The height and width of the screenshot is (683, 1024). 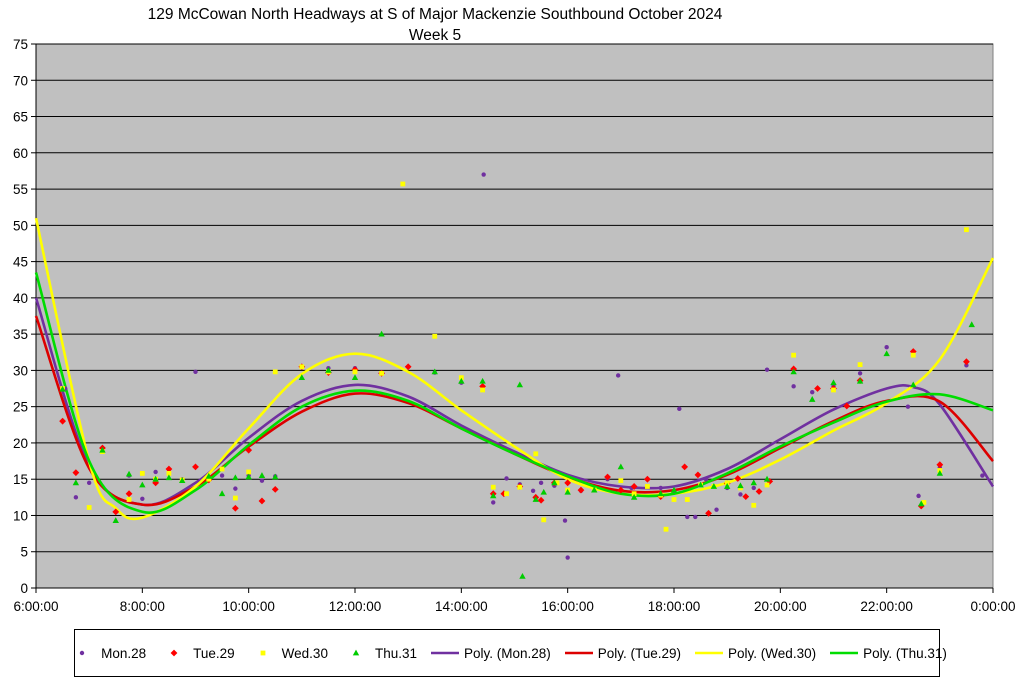 I want to click on legend-item: Poly. (Tue.29), so click(x=622, y=653).